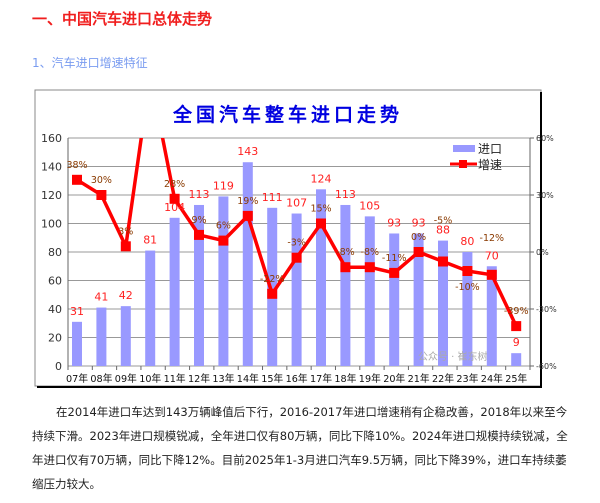  I want to click on growth-value-label: -10%, so click(467, 287).